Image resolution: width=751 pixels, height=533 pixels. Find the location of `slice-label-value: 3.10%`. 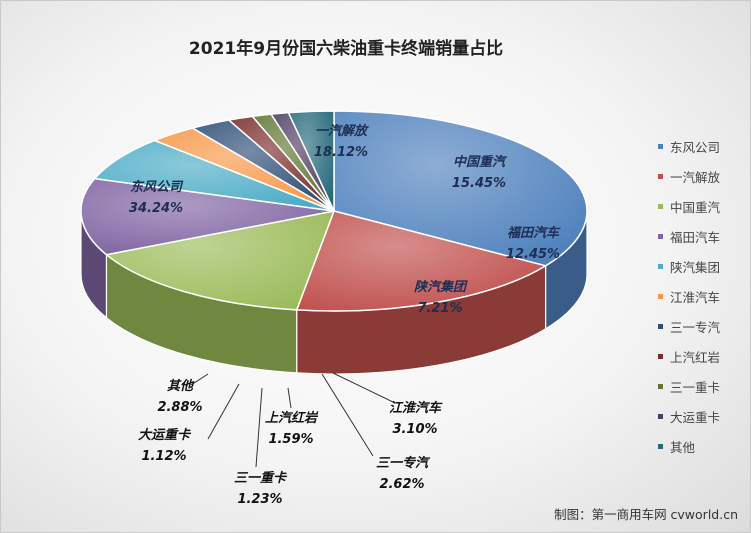

slice-label-value: 3.10% is located at coordinates (414, 429).